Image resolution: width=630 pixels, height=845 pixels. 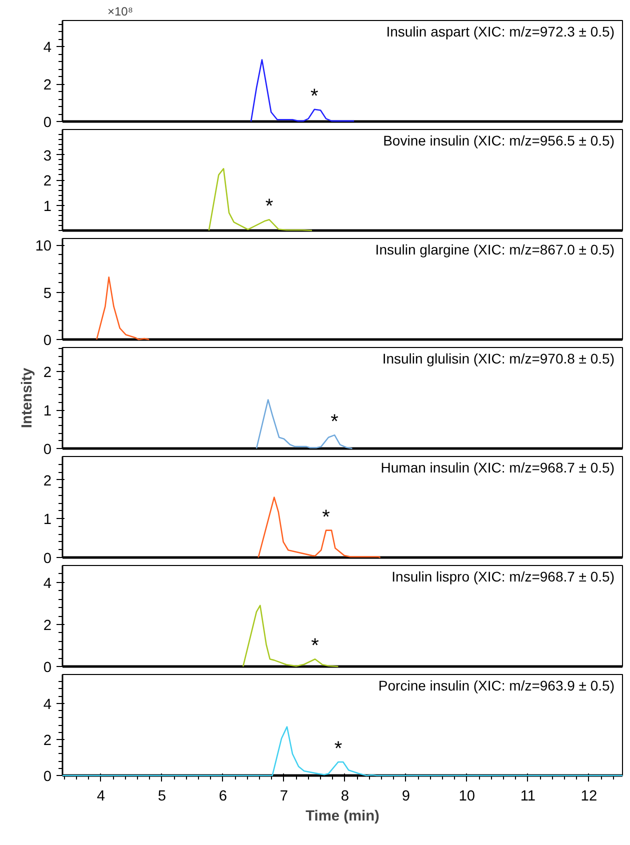 I want to click on x-tick-label: 5, so click(x=162, y=796).